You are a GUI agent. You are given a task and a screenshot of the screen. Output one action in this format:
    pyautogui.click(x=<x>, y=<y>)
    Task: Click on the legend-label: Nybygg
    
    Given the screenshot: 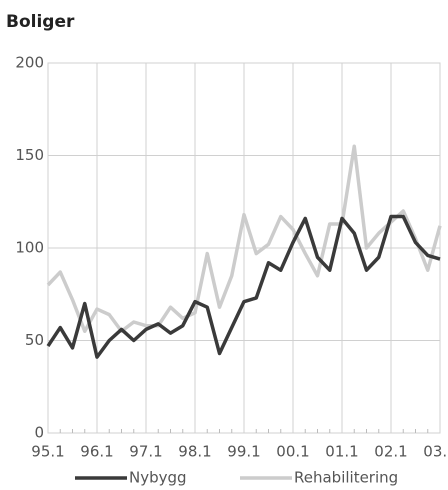 What is the action you would take?
    pyautogui.click(x=158, y=478)
    